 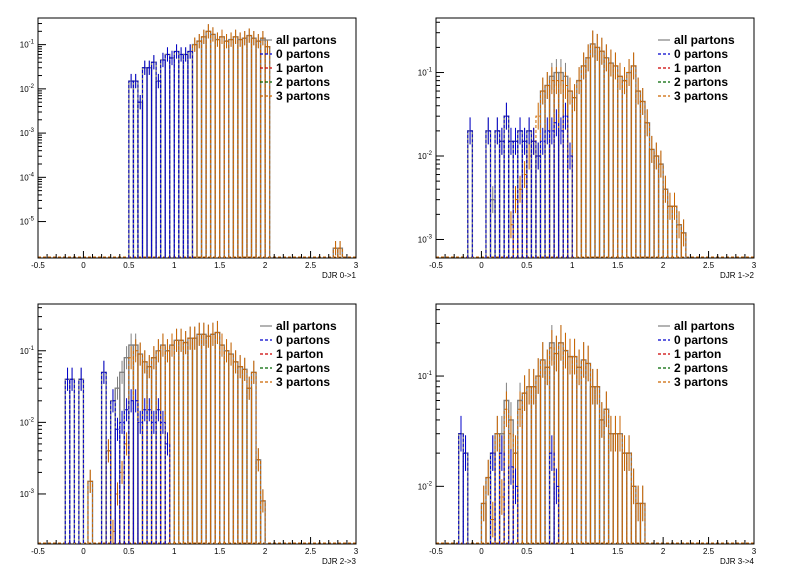 What do you see at coordinates (563, 434) in the screenshot?
I see `series-3-partons` at bounding box center [563, 434].